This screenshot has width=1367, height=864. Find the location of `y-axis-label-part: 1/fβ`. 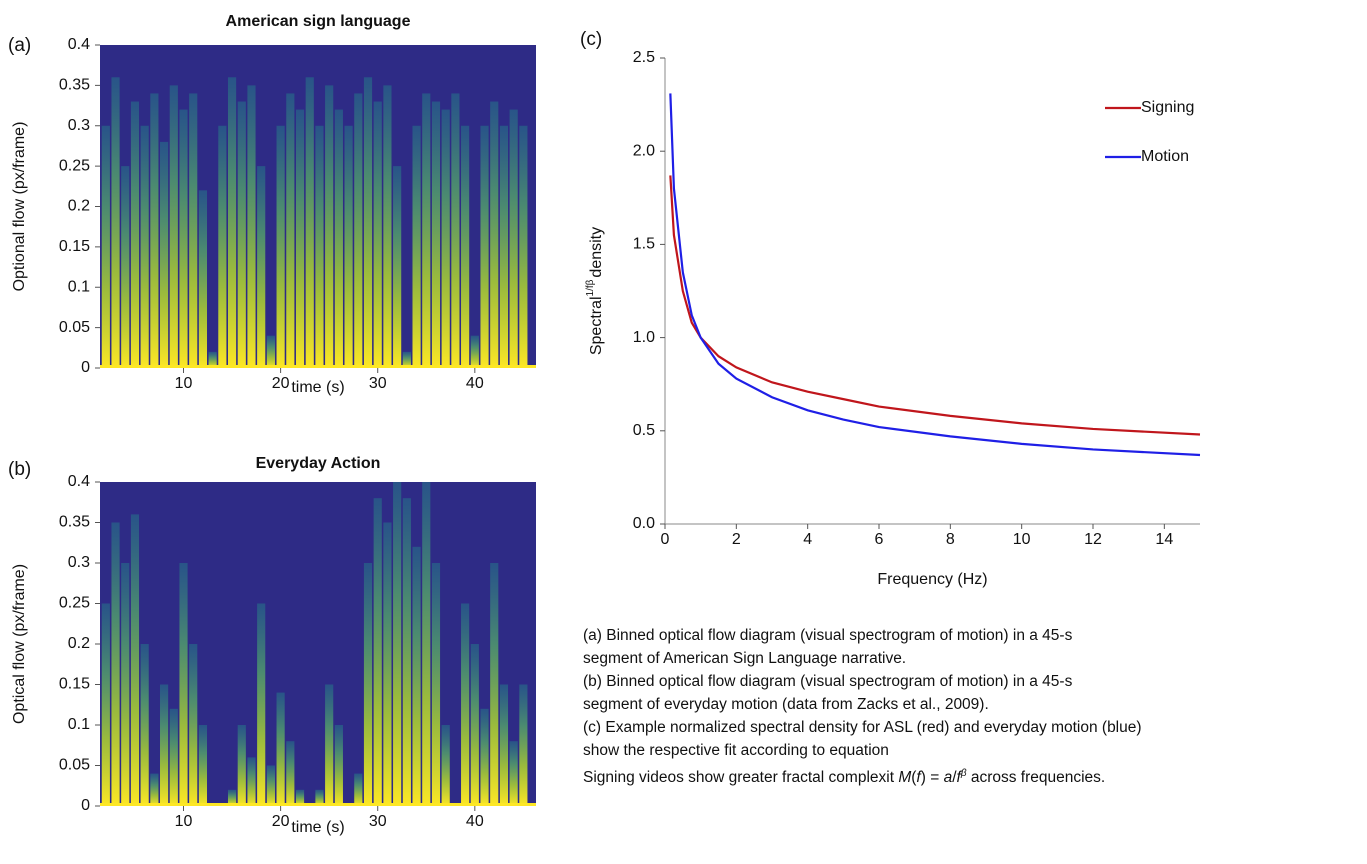

y-axis-label-part: 1/fβ is located at coordinates (590, 287).